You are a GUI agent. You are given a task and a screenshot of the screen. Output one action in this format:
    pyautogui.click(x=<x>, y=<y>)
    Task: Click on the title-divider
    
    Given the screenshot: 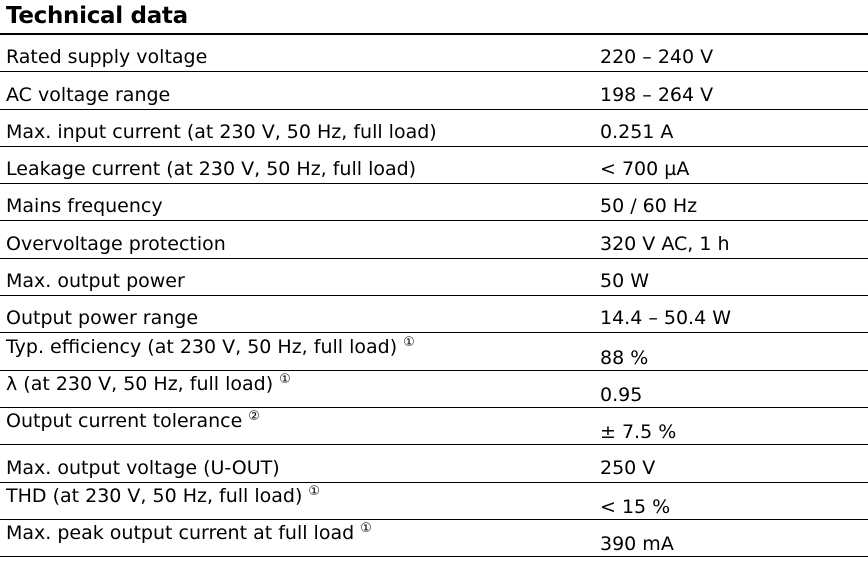 What is the action you would take?
    pyautogui.click(x=434, y=34)
    